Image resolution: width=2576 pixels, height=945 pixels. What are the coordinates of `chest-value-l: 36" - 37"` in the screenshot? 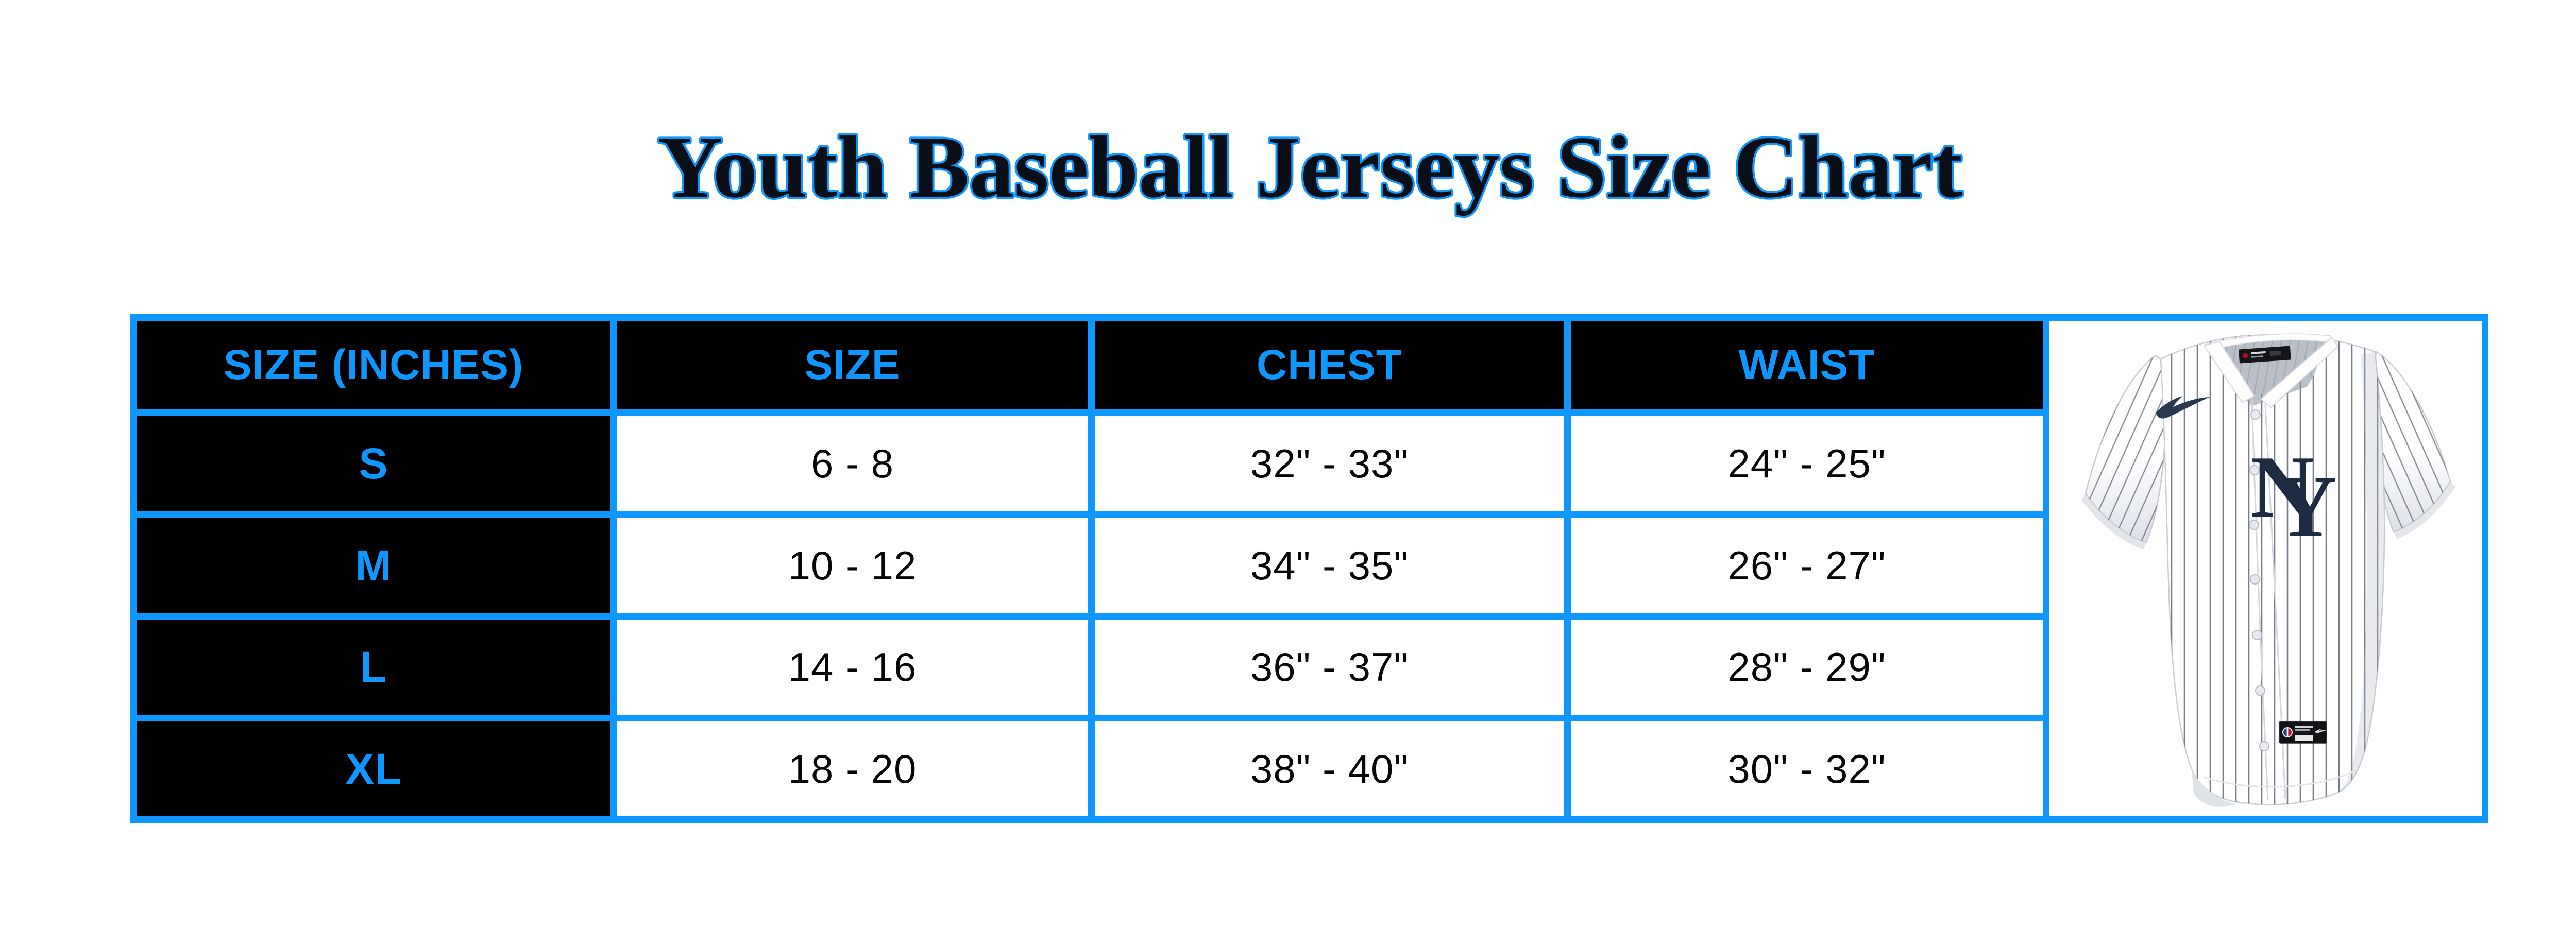 It's located at (1329, 668).